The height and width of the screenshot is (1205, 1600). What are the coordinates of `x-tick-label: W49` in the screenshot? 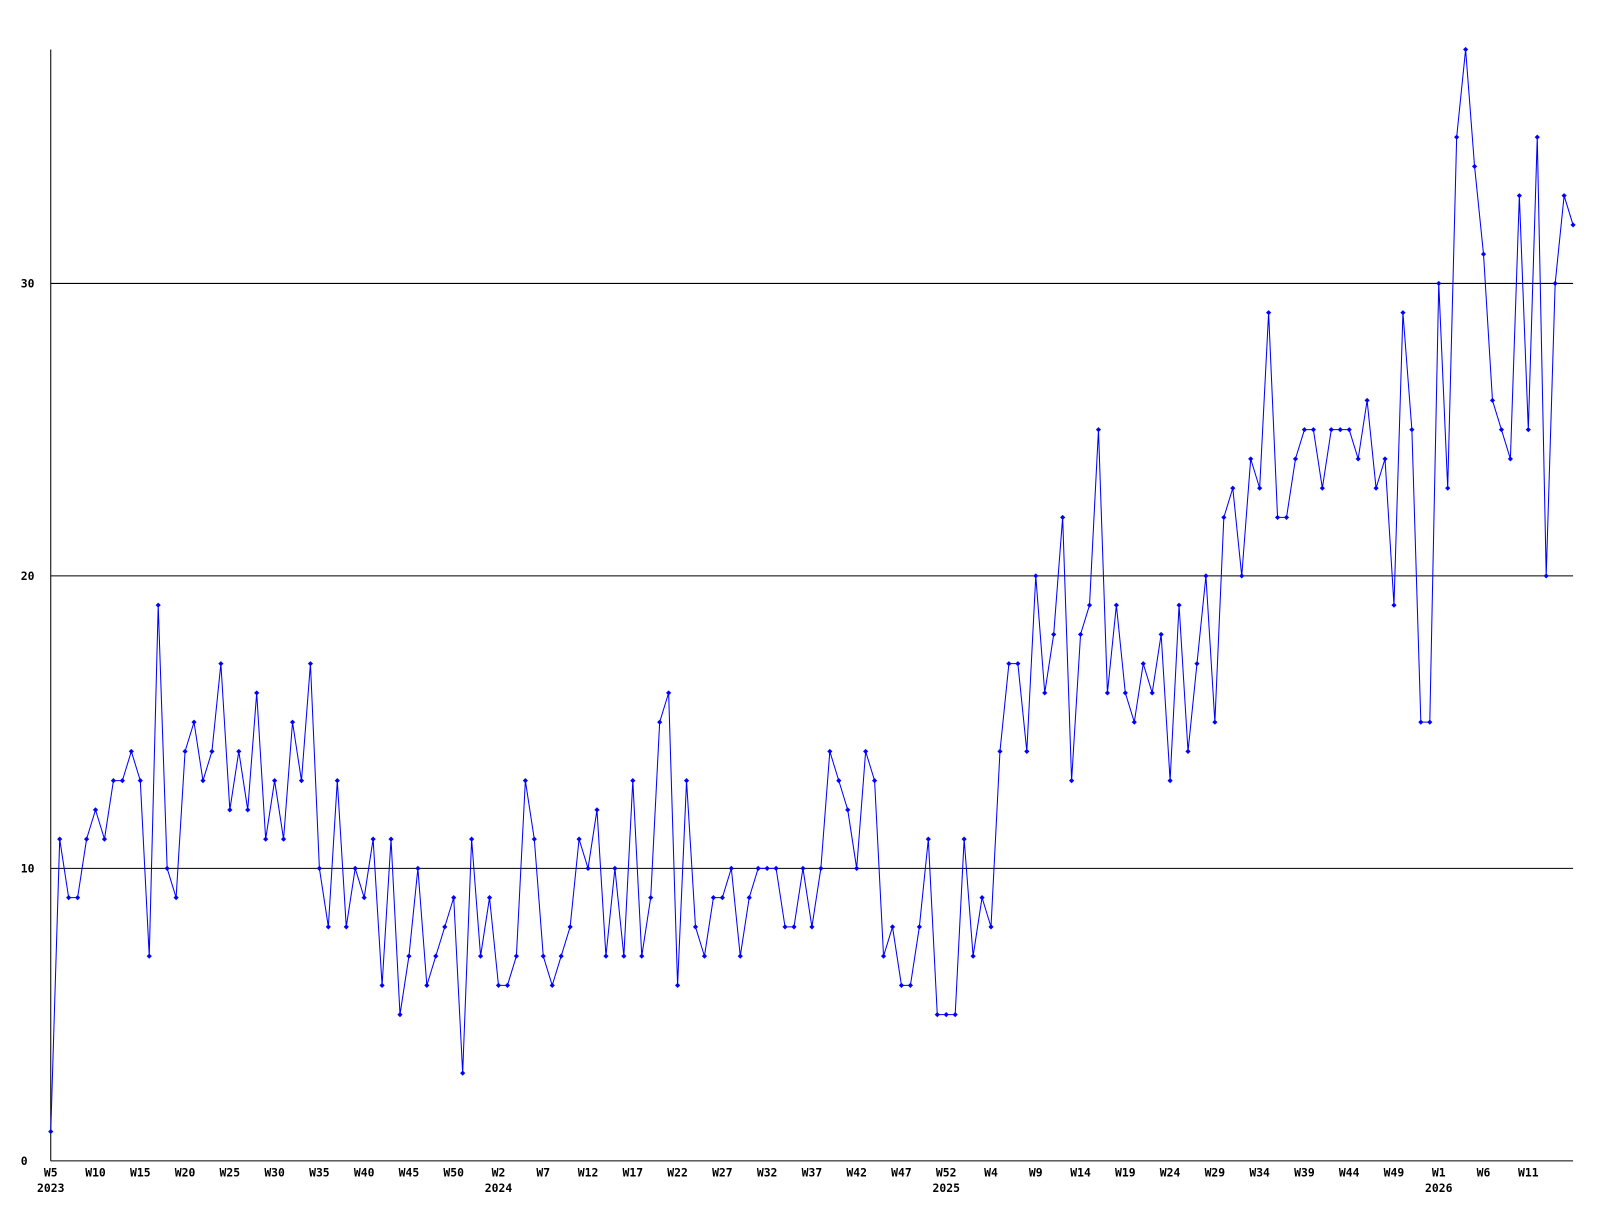 It's located at (1394, 1172).